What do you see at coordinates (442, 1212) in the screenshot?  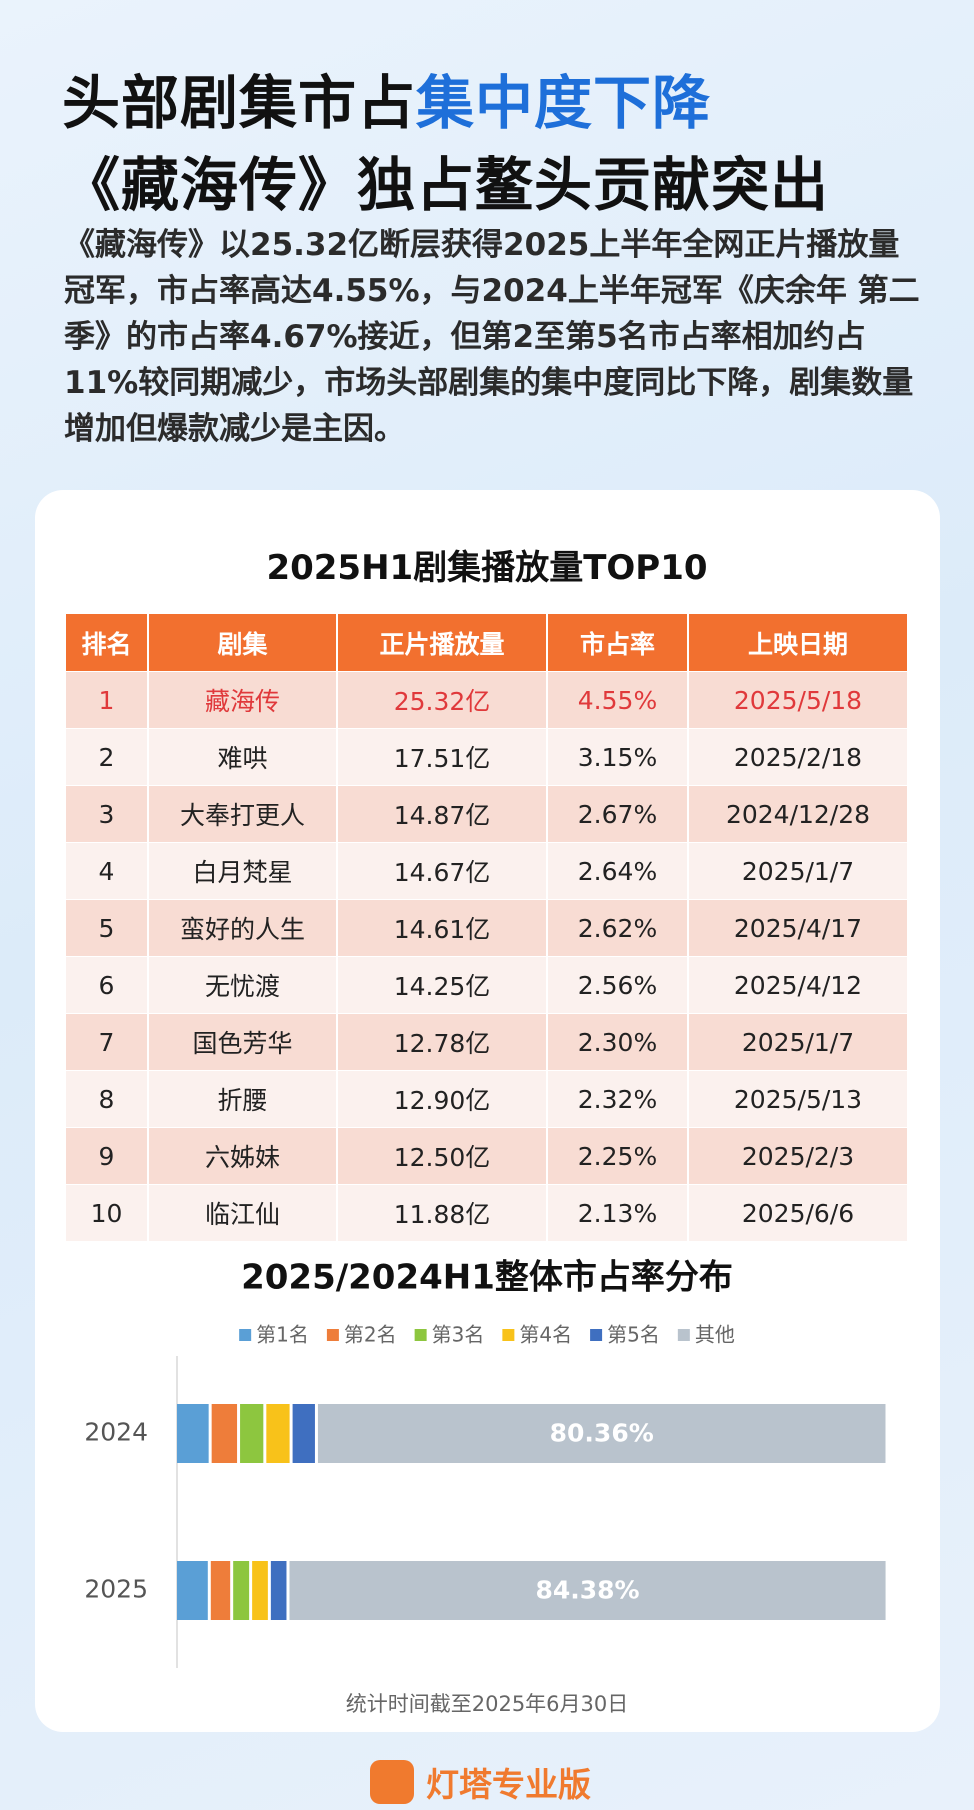 I see `table-cell: 11.88亿` at bounding box center [442, 1212].